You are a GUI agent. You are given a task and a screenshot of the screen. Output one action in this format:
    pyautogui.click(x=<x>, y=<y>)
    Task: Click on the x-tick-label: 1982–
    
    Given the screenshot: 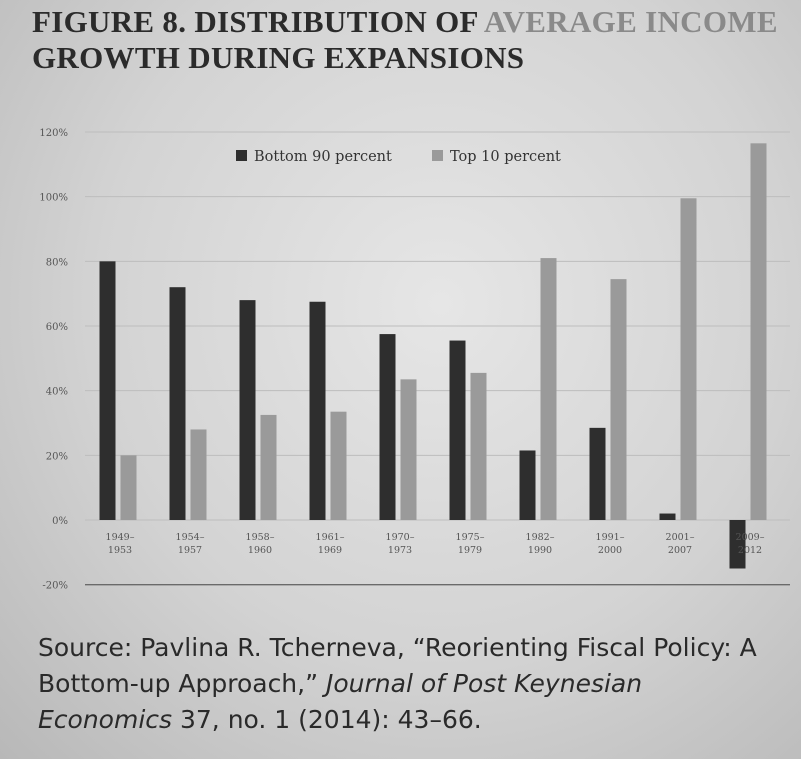 What is the action you would take?
    pyautogui.click(x=540, y=537)
    